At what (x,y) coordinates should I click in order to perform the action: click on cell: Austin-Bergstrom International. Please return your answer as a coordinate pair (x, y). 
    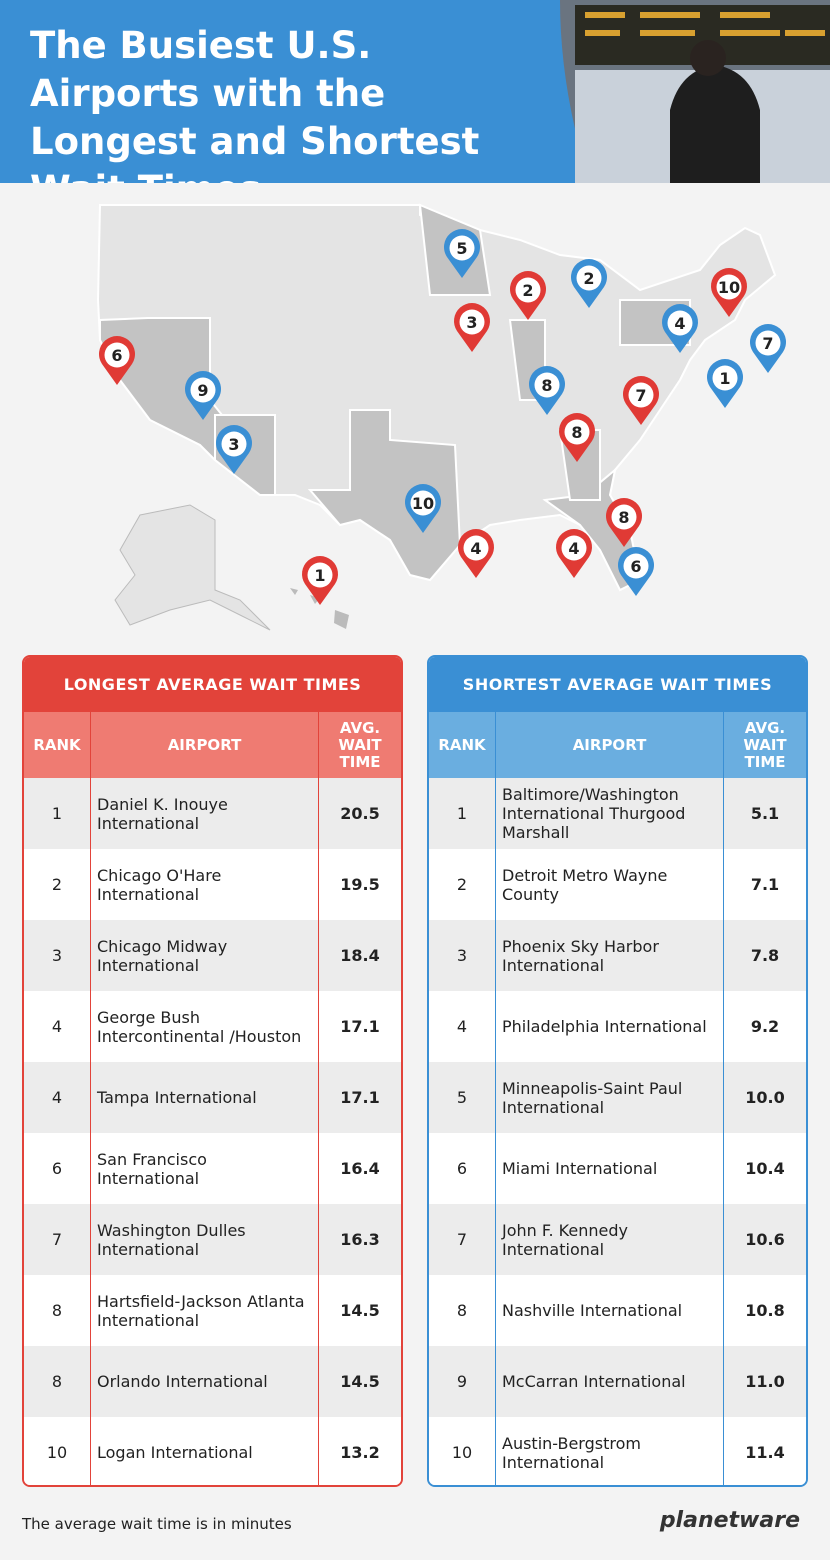
    Looking at the image, I should click on (609, 1451).